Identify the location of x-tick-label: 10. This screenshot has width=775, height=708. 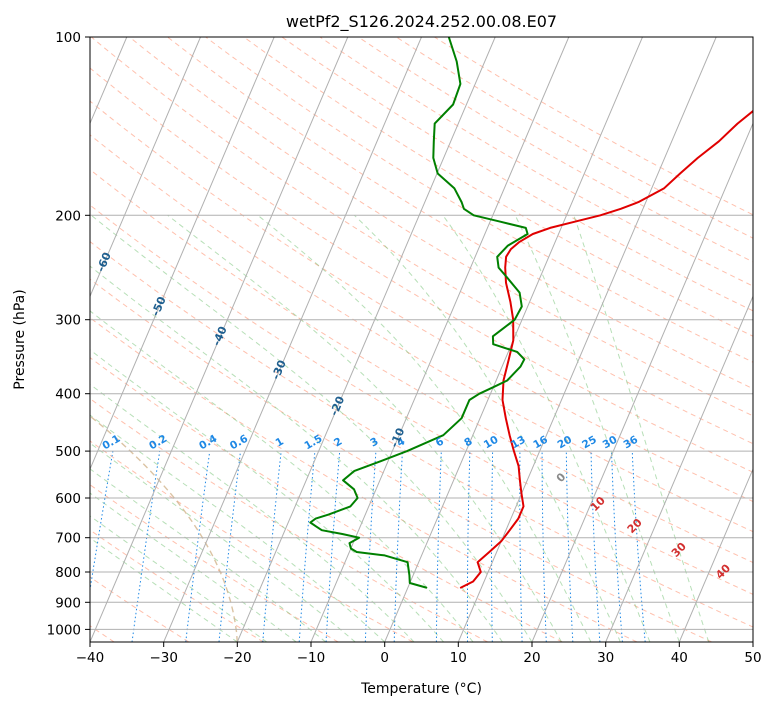
(458, 658).